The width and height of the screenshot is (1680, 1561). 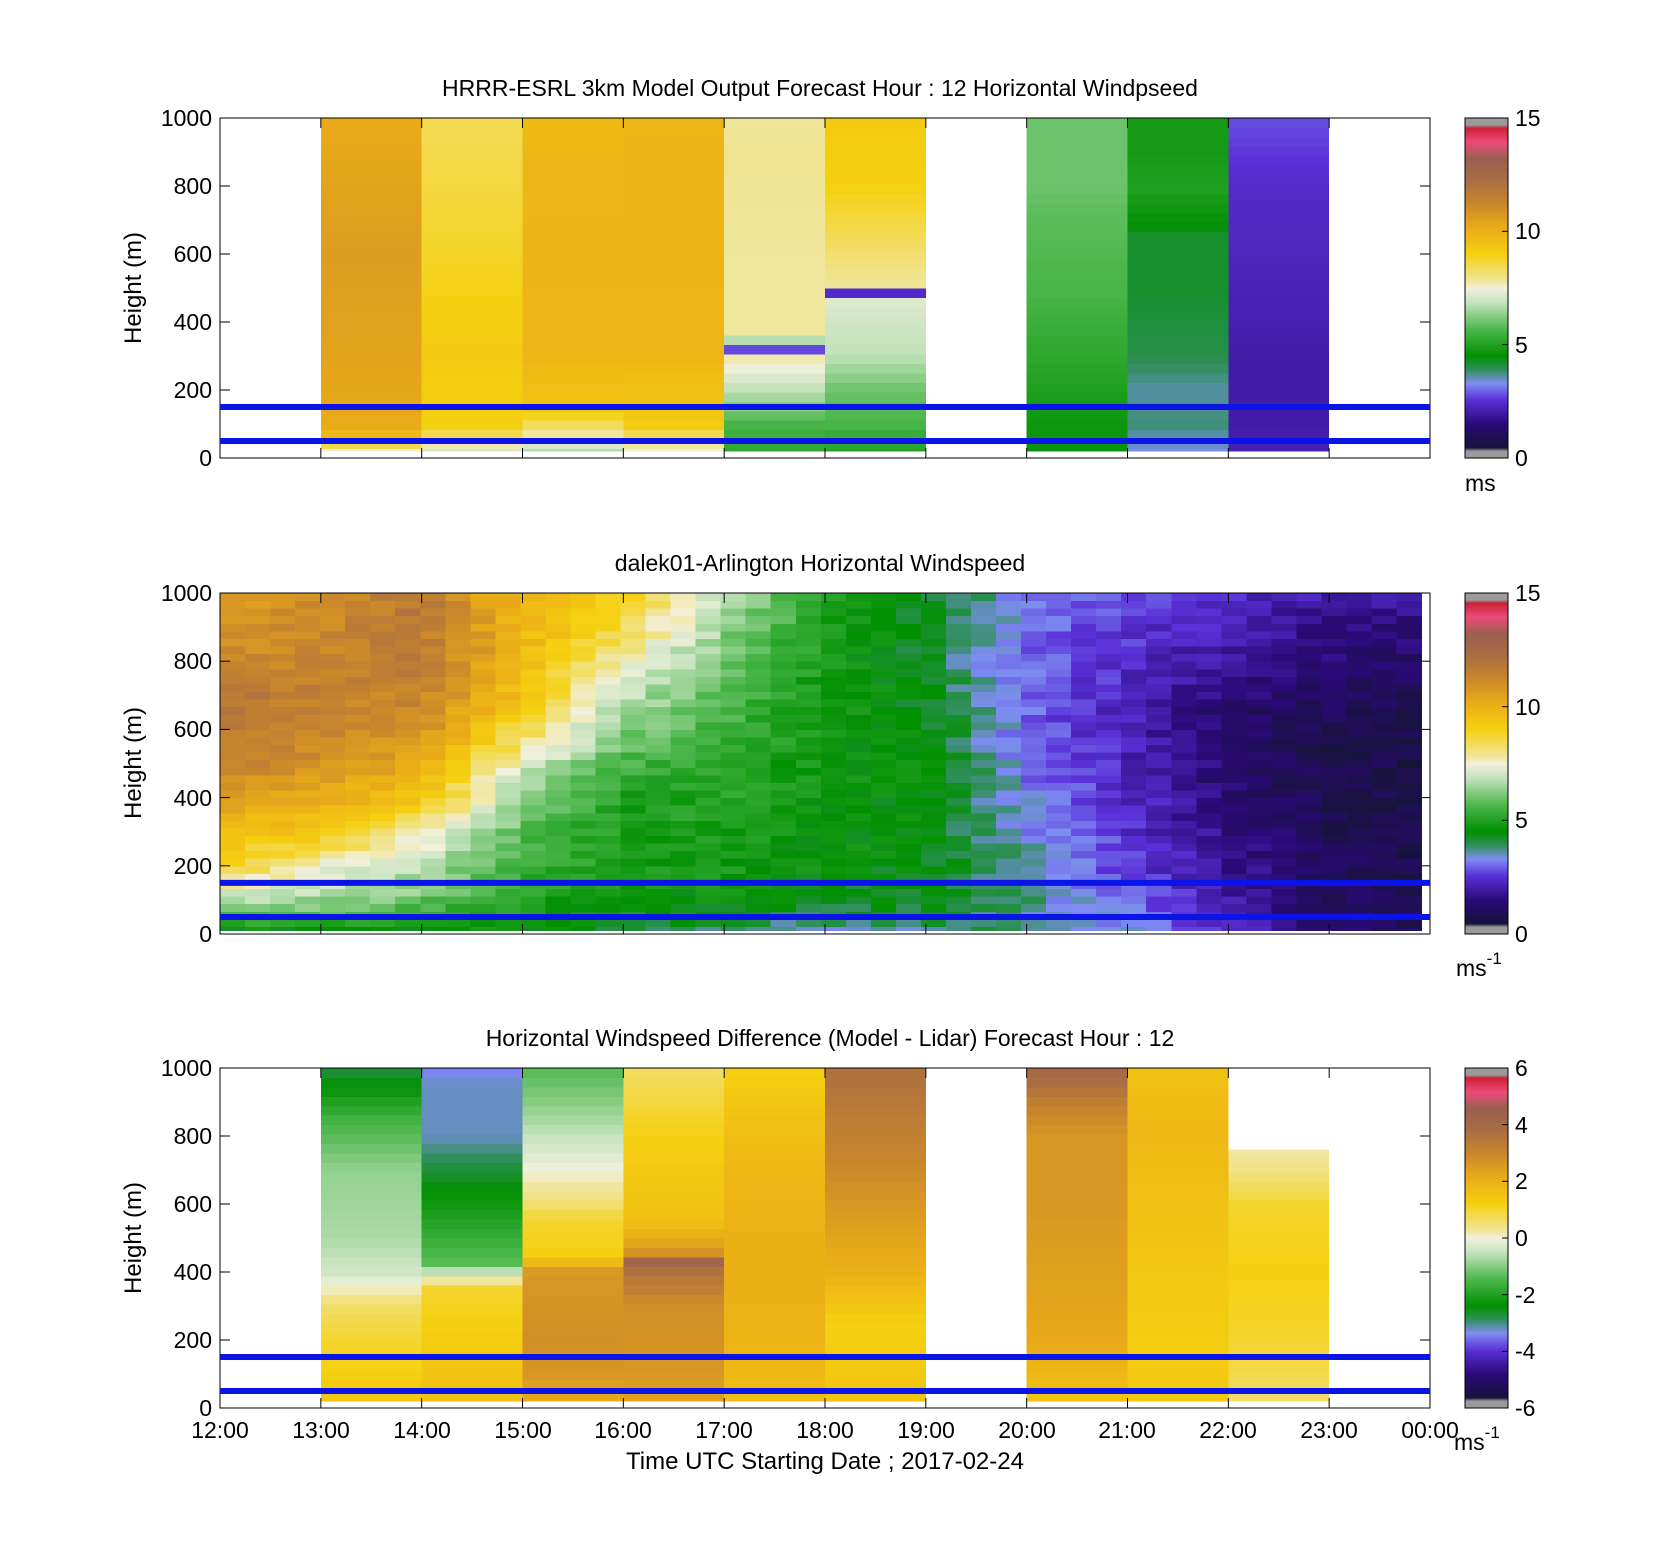 I want to click on panel-lidar-y-label: Height (m), so click(x=133, y=763).